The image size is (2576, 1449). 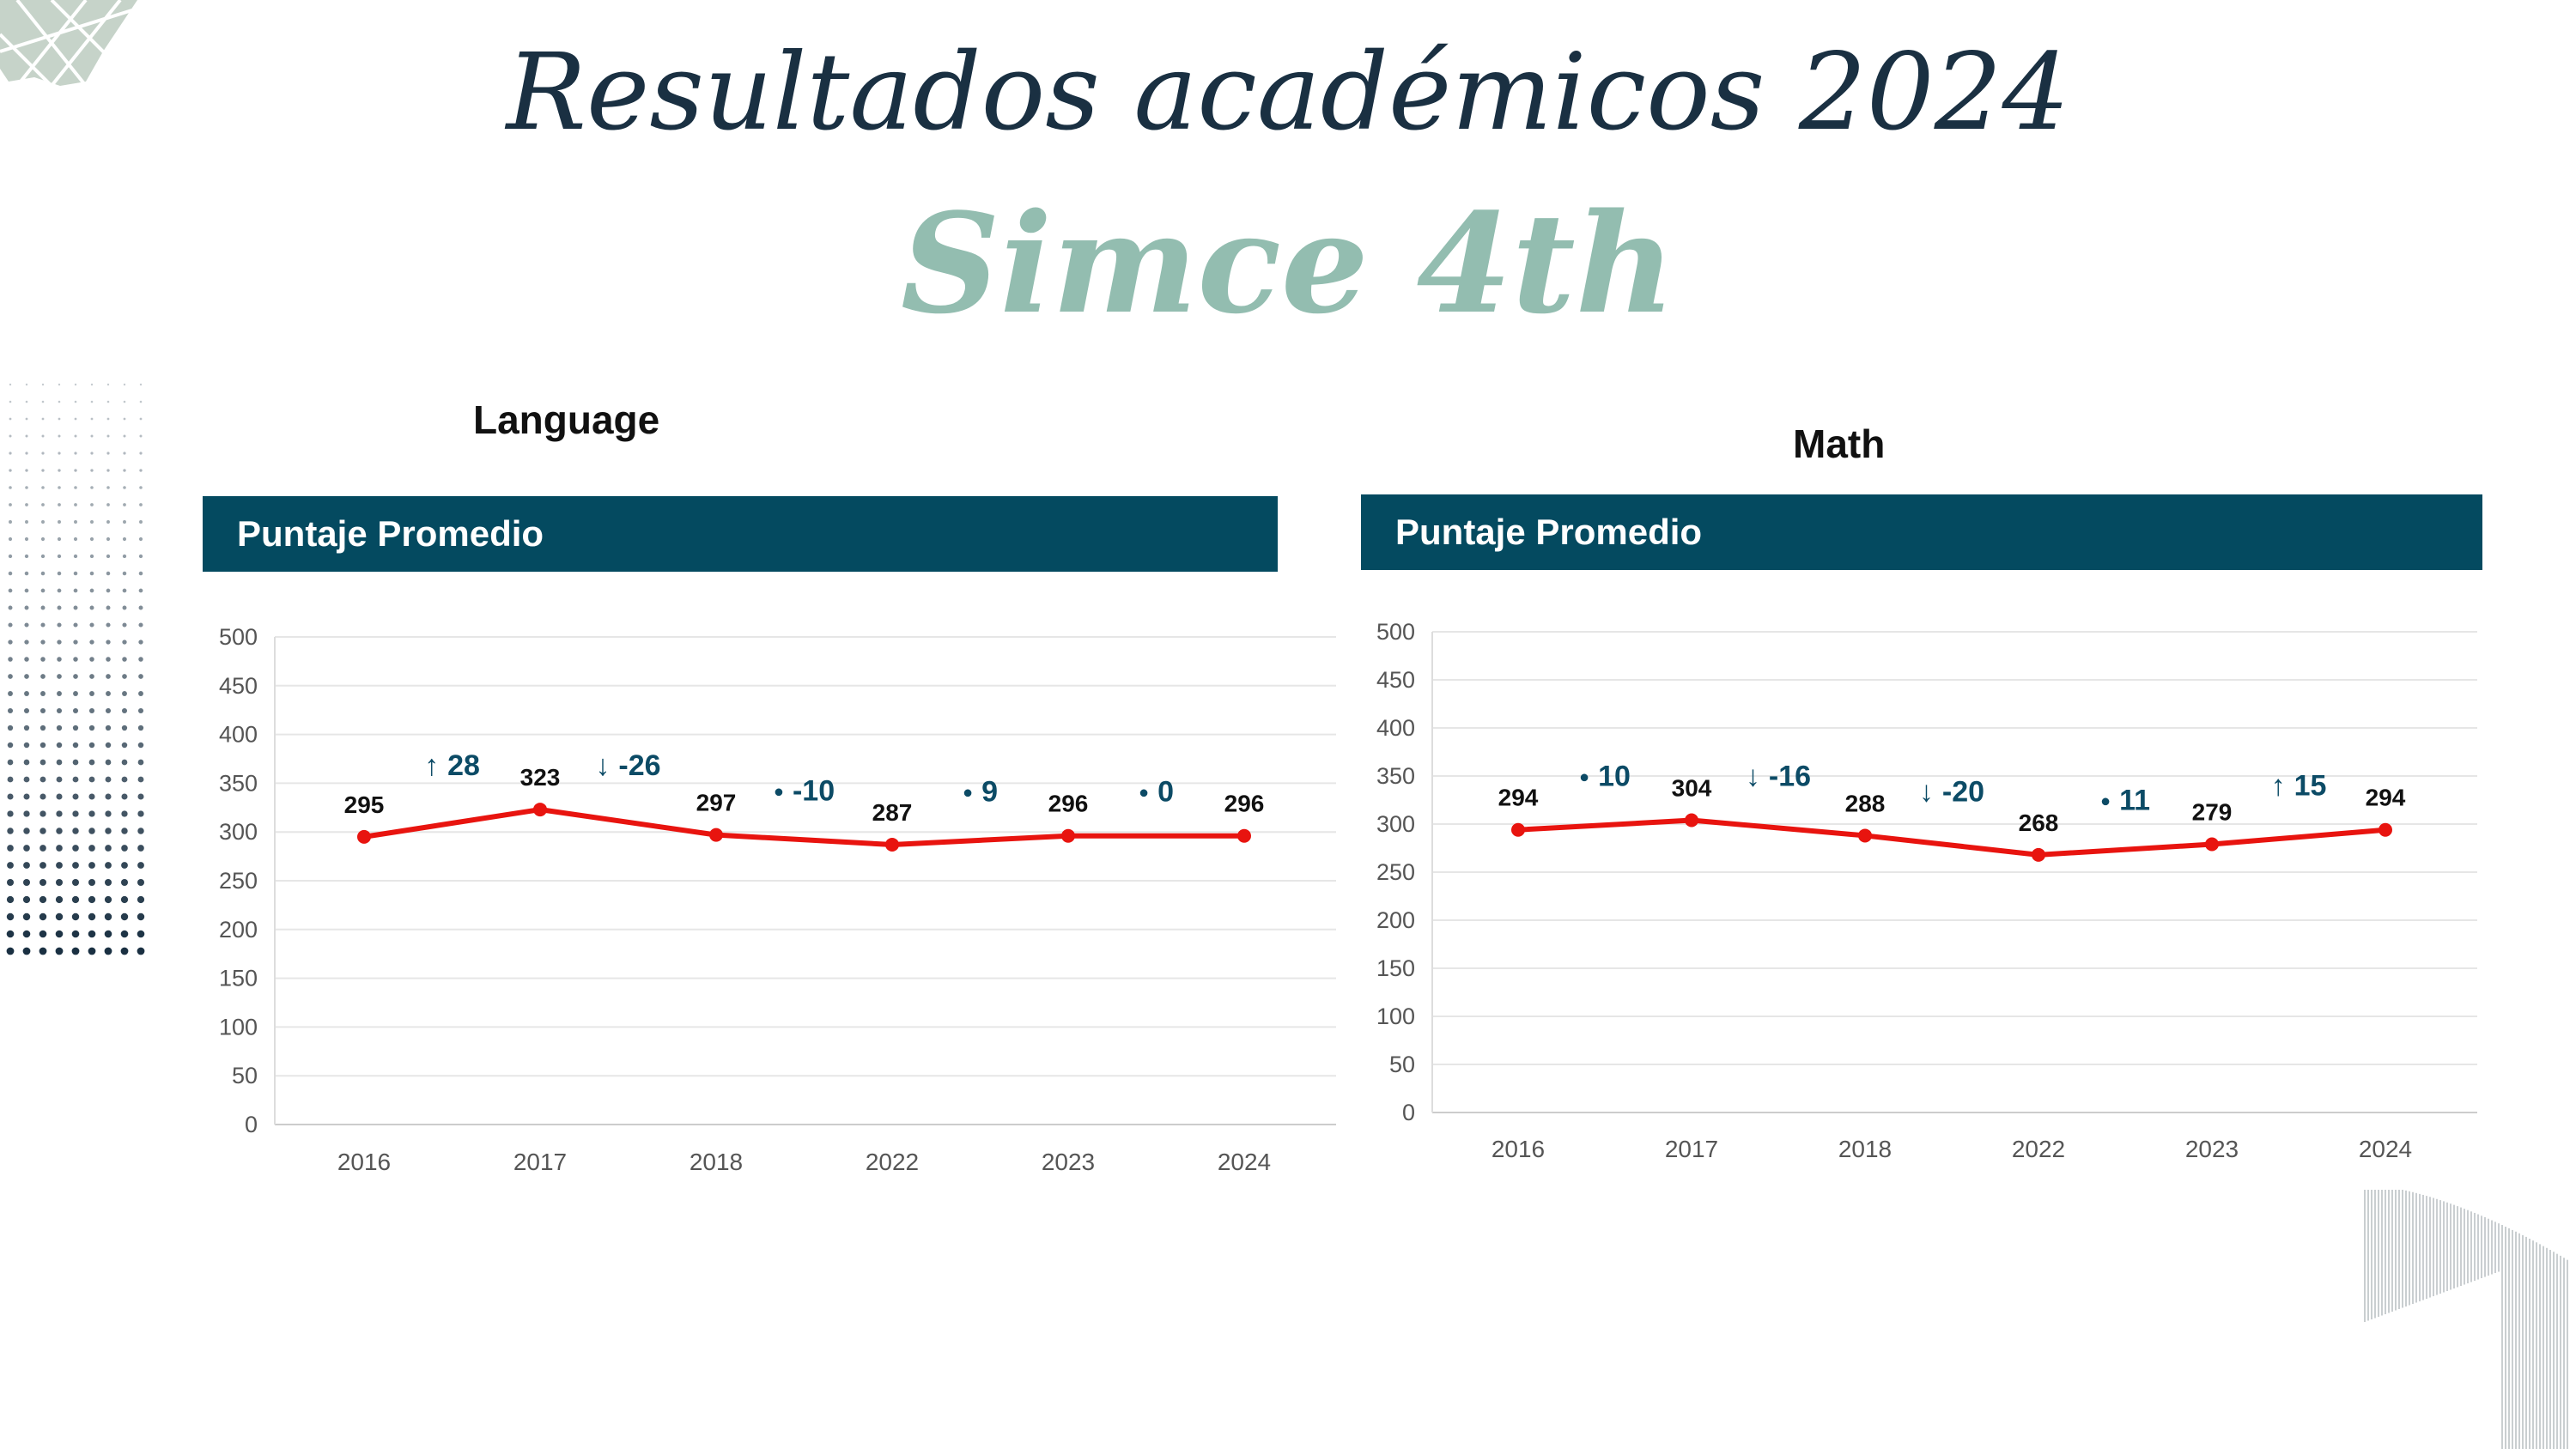 What do you see at coordinates (75, 669) in the screenshot?
I see `dot-pattern-decoration` at bounding box center [75, 669].